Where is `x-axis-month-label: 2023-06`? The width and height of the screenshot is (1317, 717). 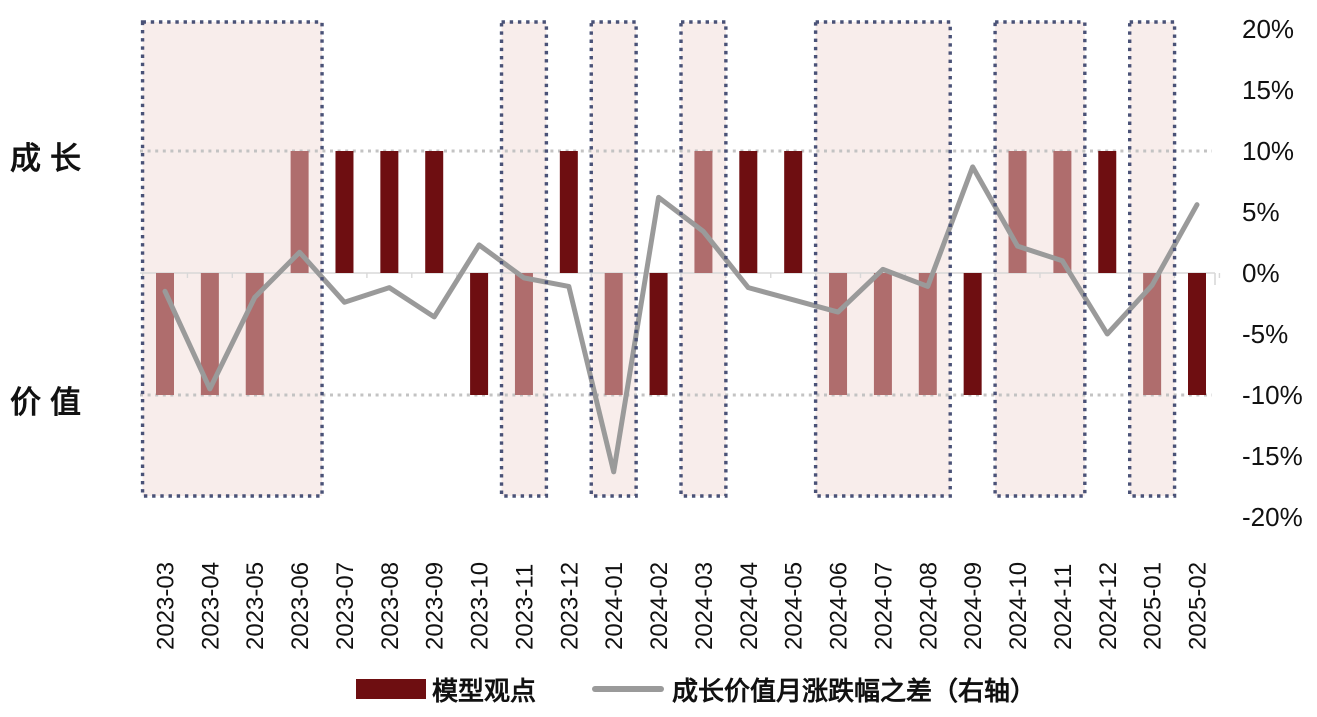 x-axis-month-label: 2023-06 is located at coordinates (300, 606).